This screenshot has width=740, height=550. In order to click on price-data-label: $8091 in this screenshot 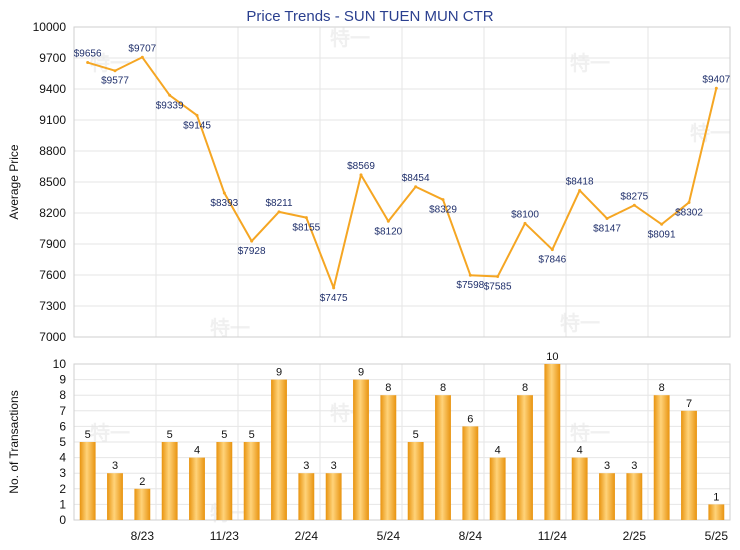, I will do `click(662, 234)`.